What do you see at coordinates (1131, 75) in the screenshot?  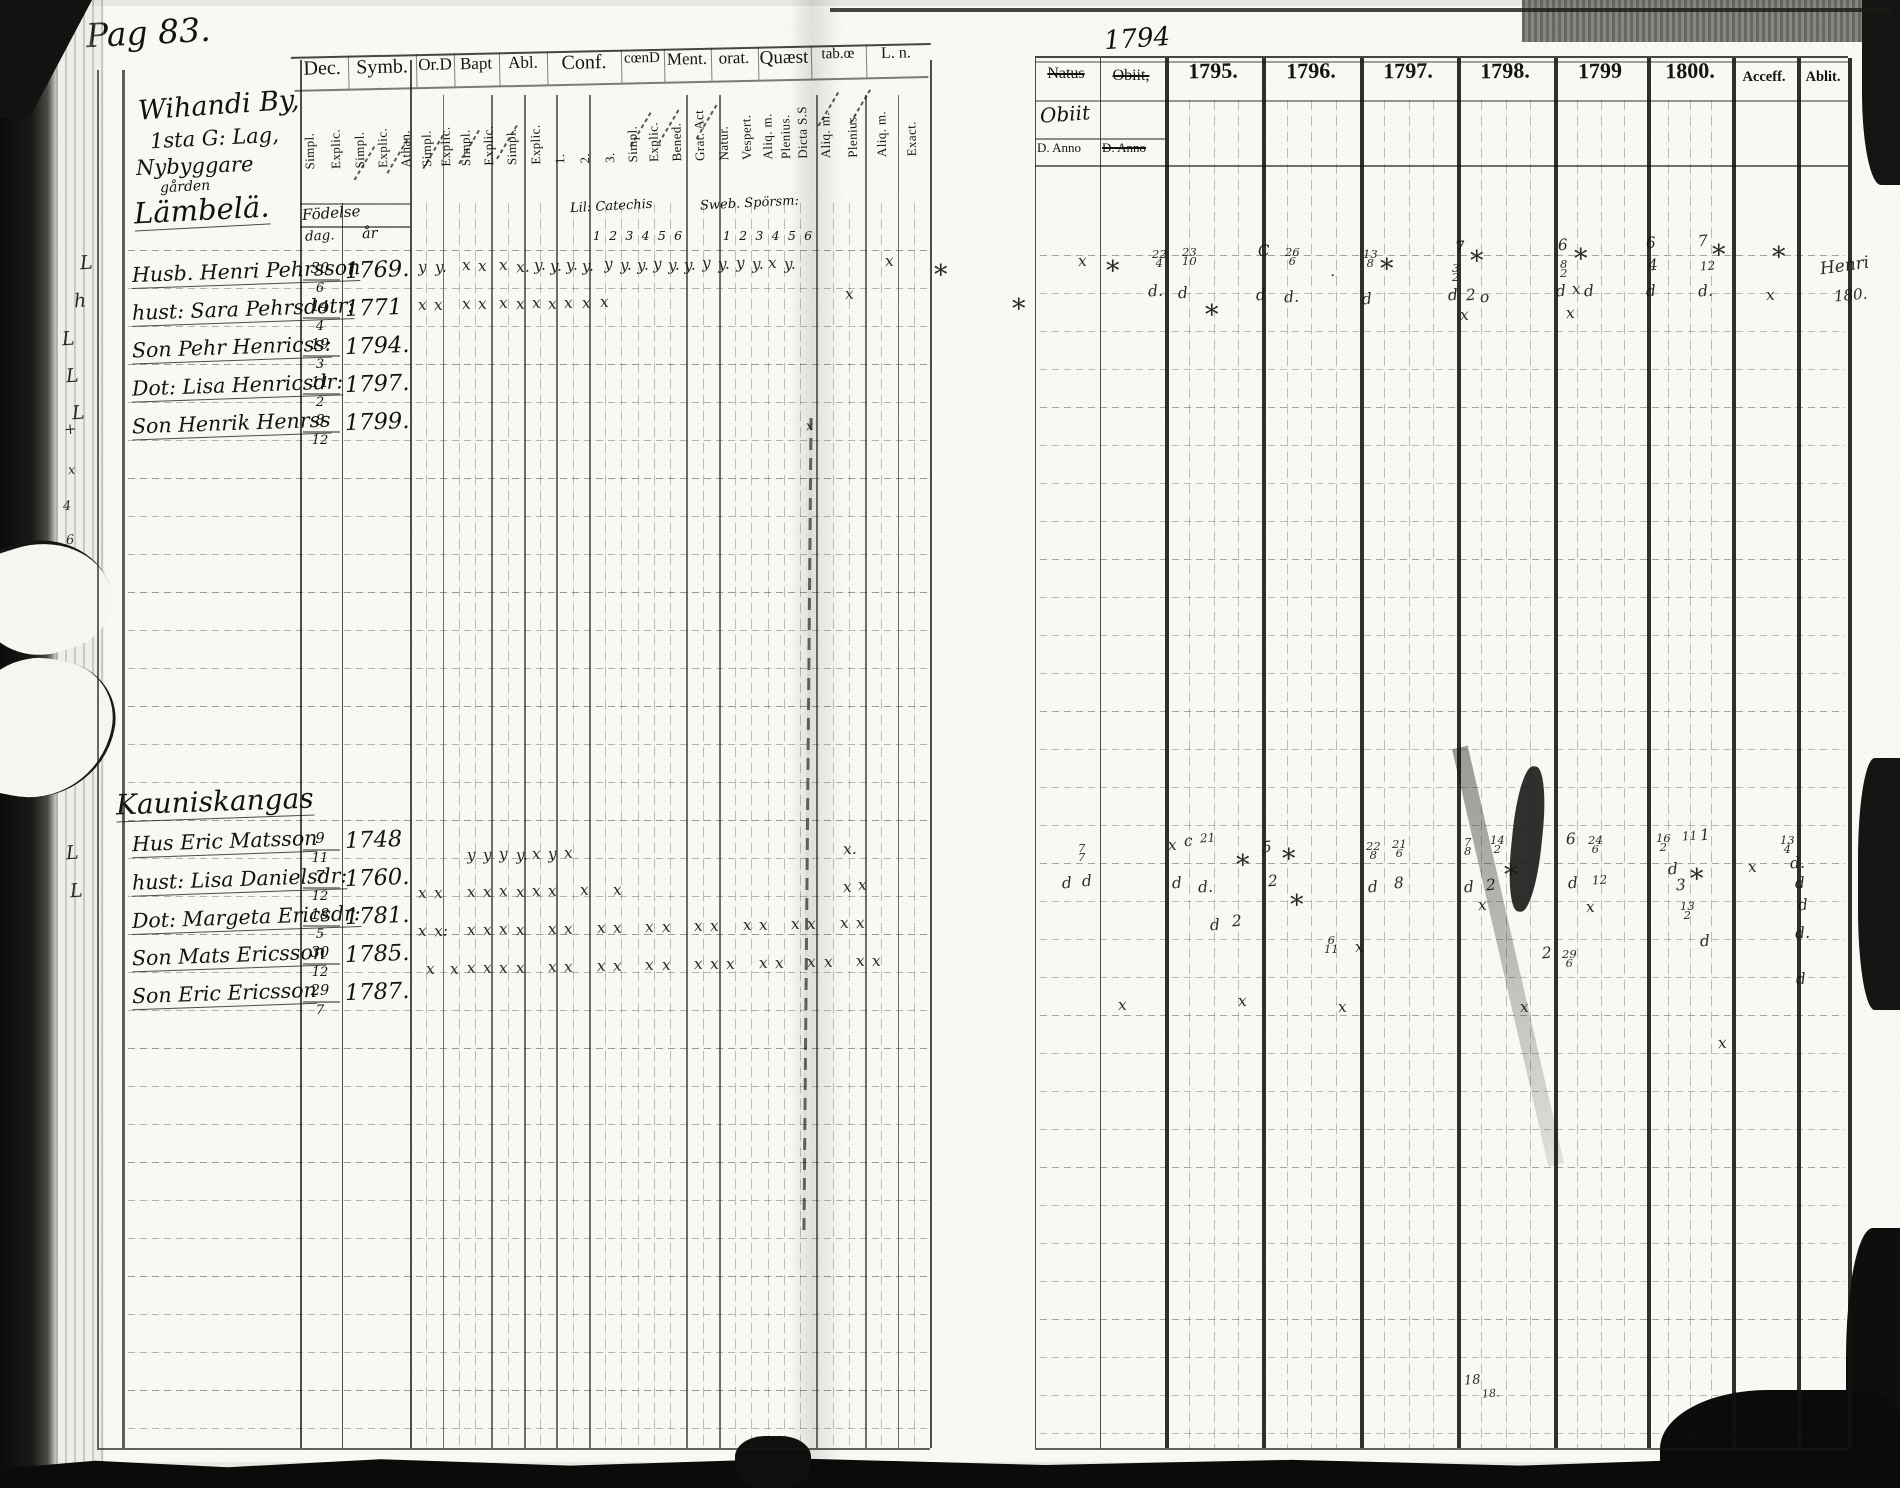 I see `obiit-column-header: Obiit,` at bounding box center [1131, 75].